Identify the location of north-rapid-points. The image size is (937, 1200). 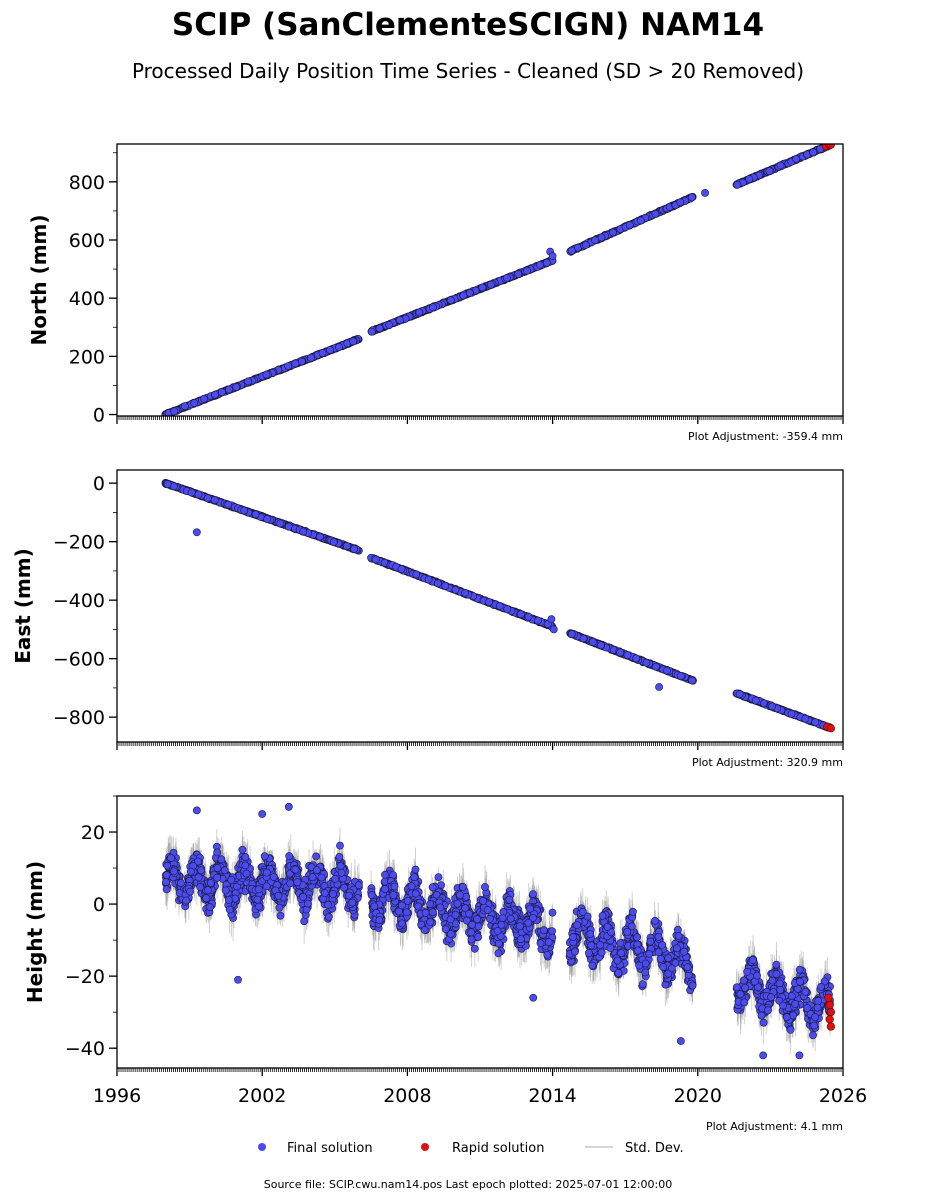
(828, 147).